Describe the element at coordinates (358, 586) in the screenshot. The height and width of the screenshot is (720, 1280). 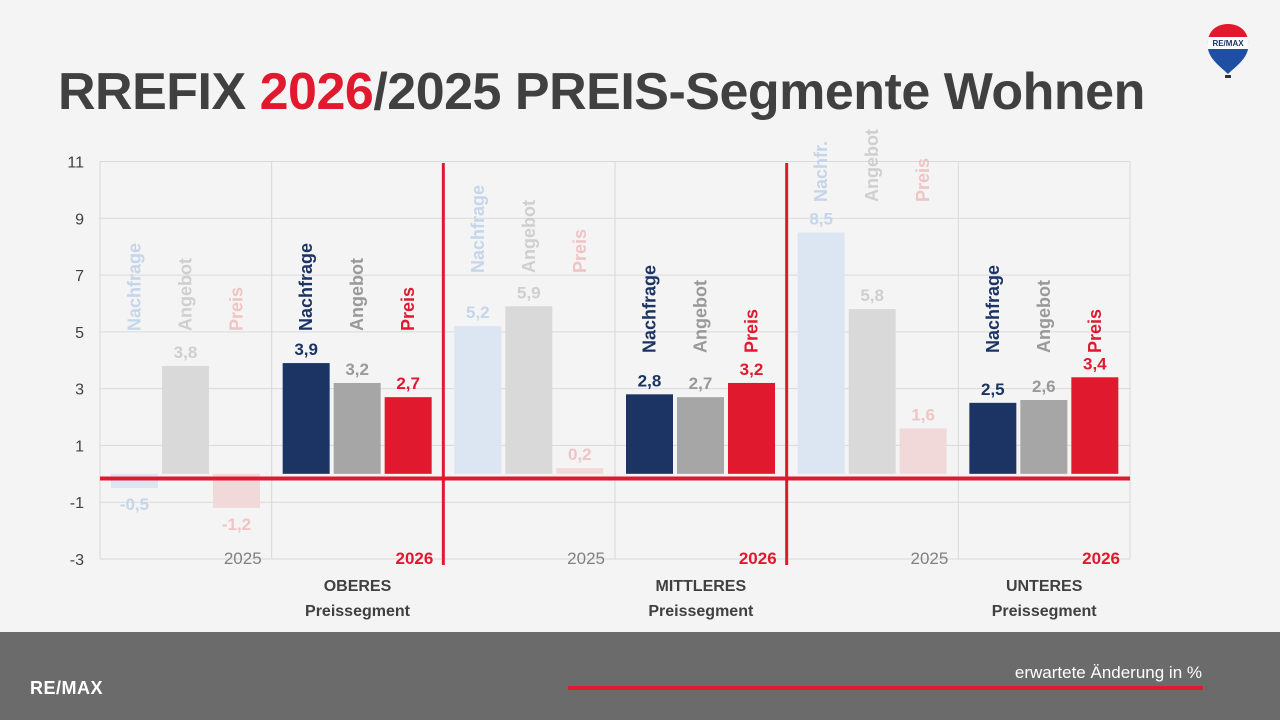
I see `segment-label: OBERES` at that location.